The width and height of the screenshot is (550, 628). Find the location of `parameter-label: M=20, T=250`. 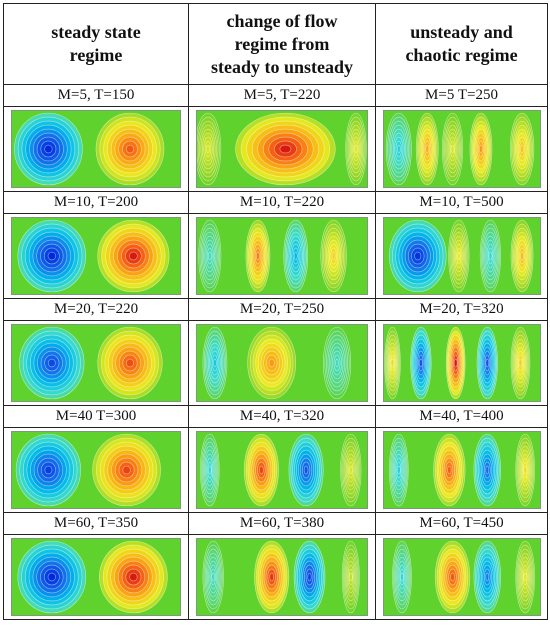

parameter-label: M=20, T=250 is located at coordinates (282, 309).